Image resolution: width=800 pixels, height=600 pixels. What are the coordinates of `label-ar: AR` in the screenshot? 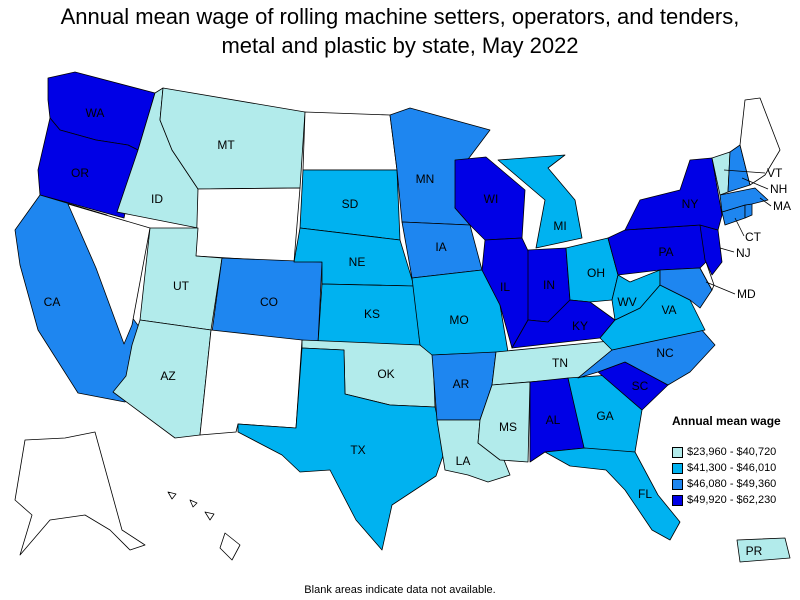 It's located at (461, 384).